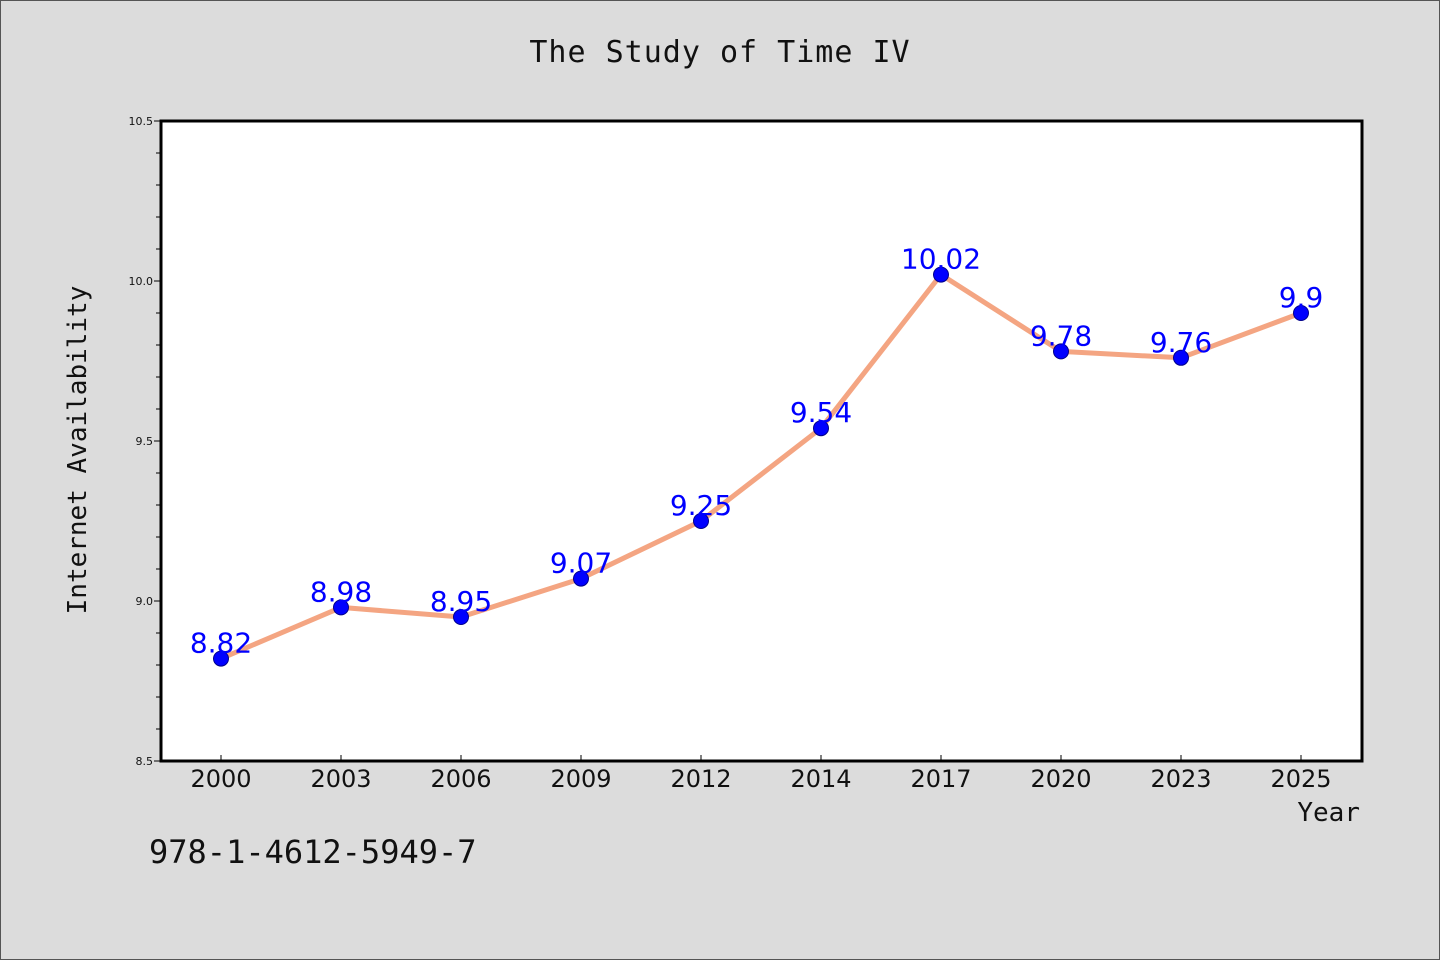  Describe the element at coordinates (720, 52) in the screenshot. I see `chart-title: The Study of Time IV` at that location.